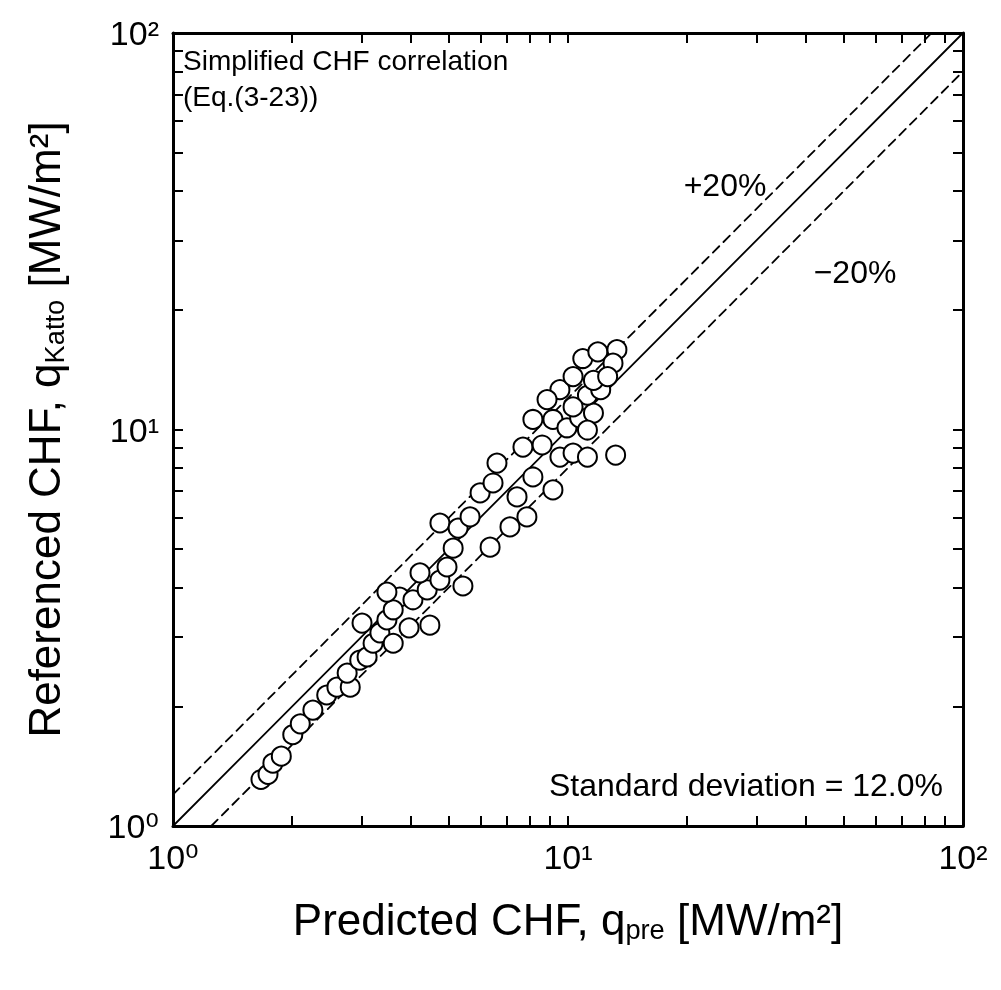 Image resolution: width=1001 pixels, height=990 pixels. Describe the element at coordinates (745, 785) in the screenshot. I see `annotation: Standard deviation = 12.0%` at that location.